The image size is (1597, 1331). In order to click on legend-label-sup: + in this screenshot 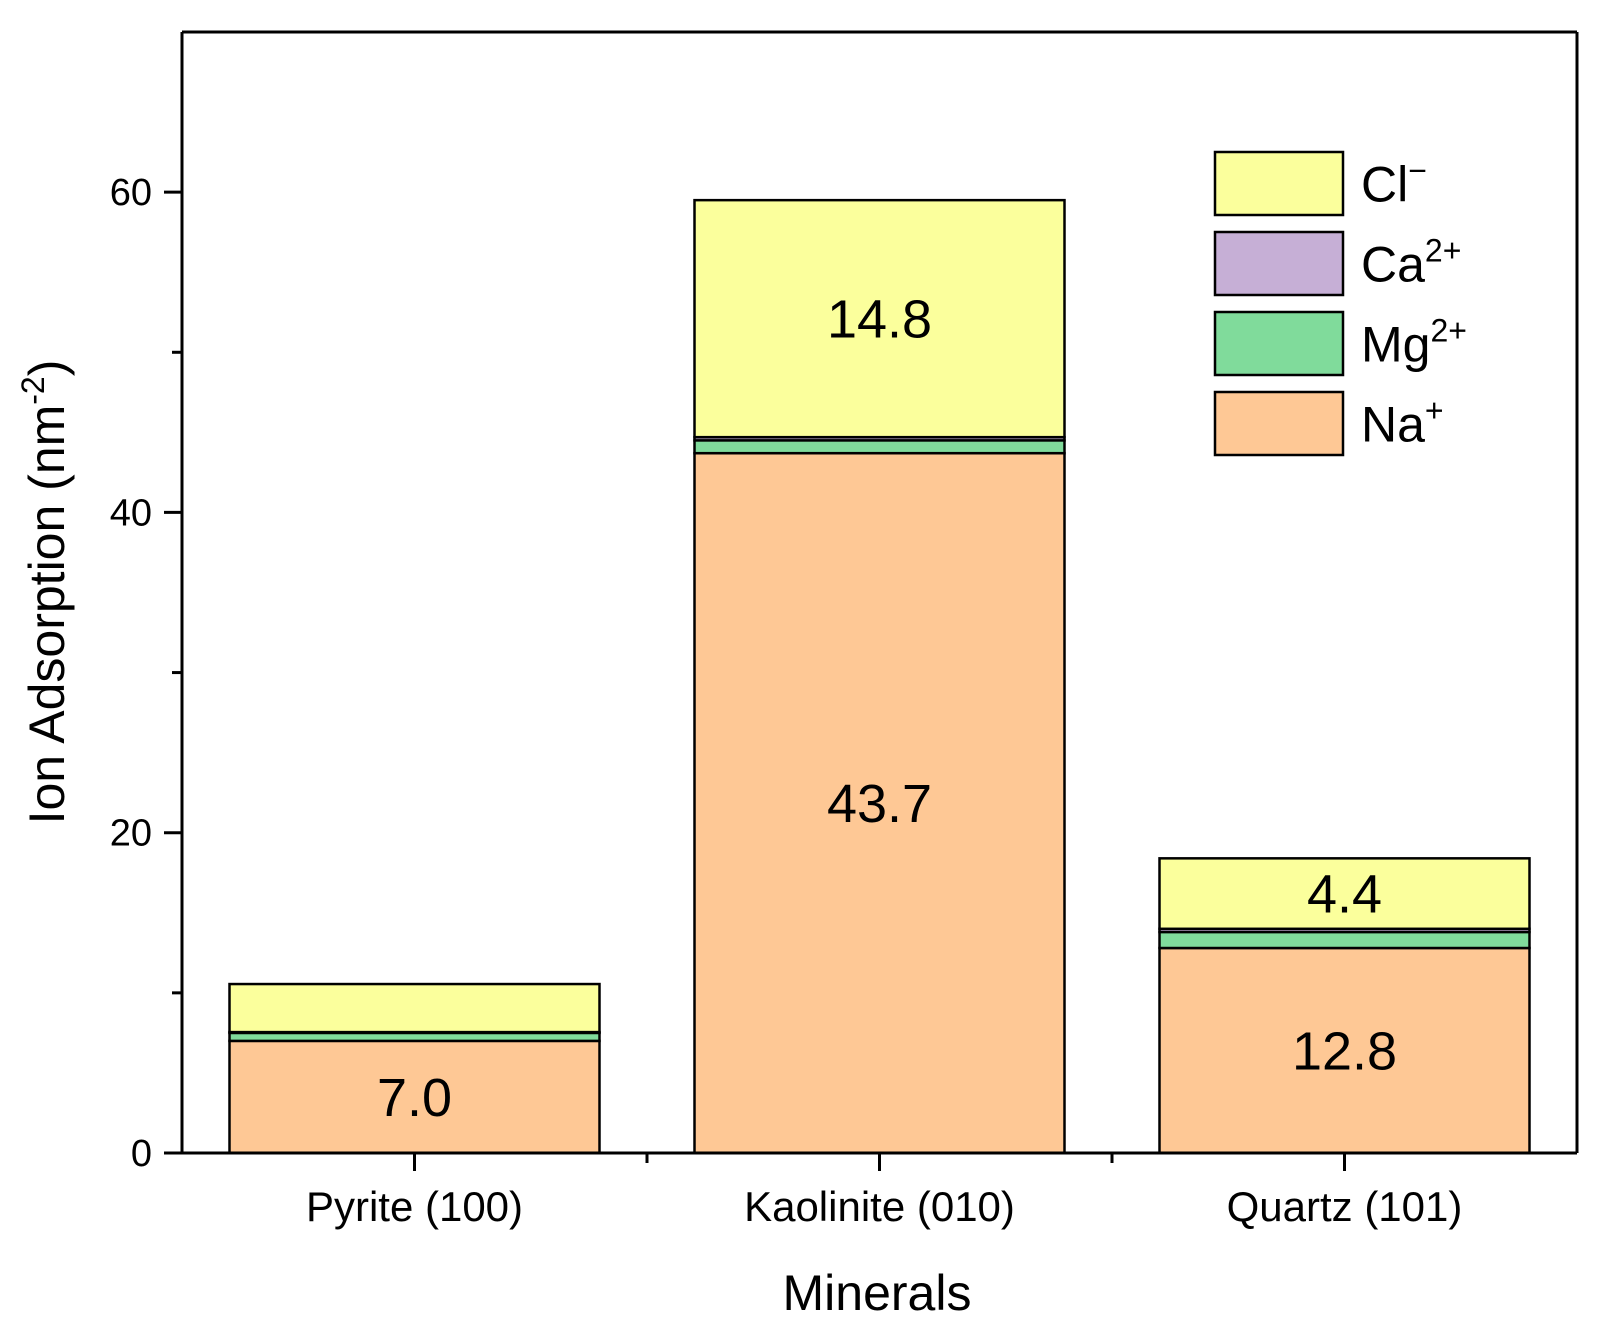, I will do `click(1434, 411)`.